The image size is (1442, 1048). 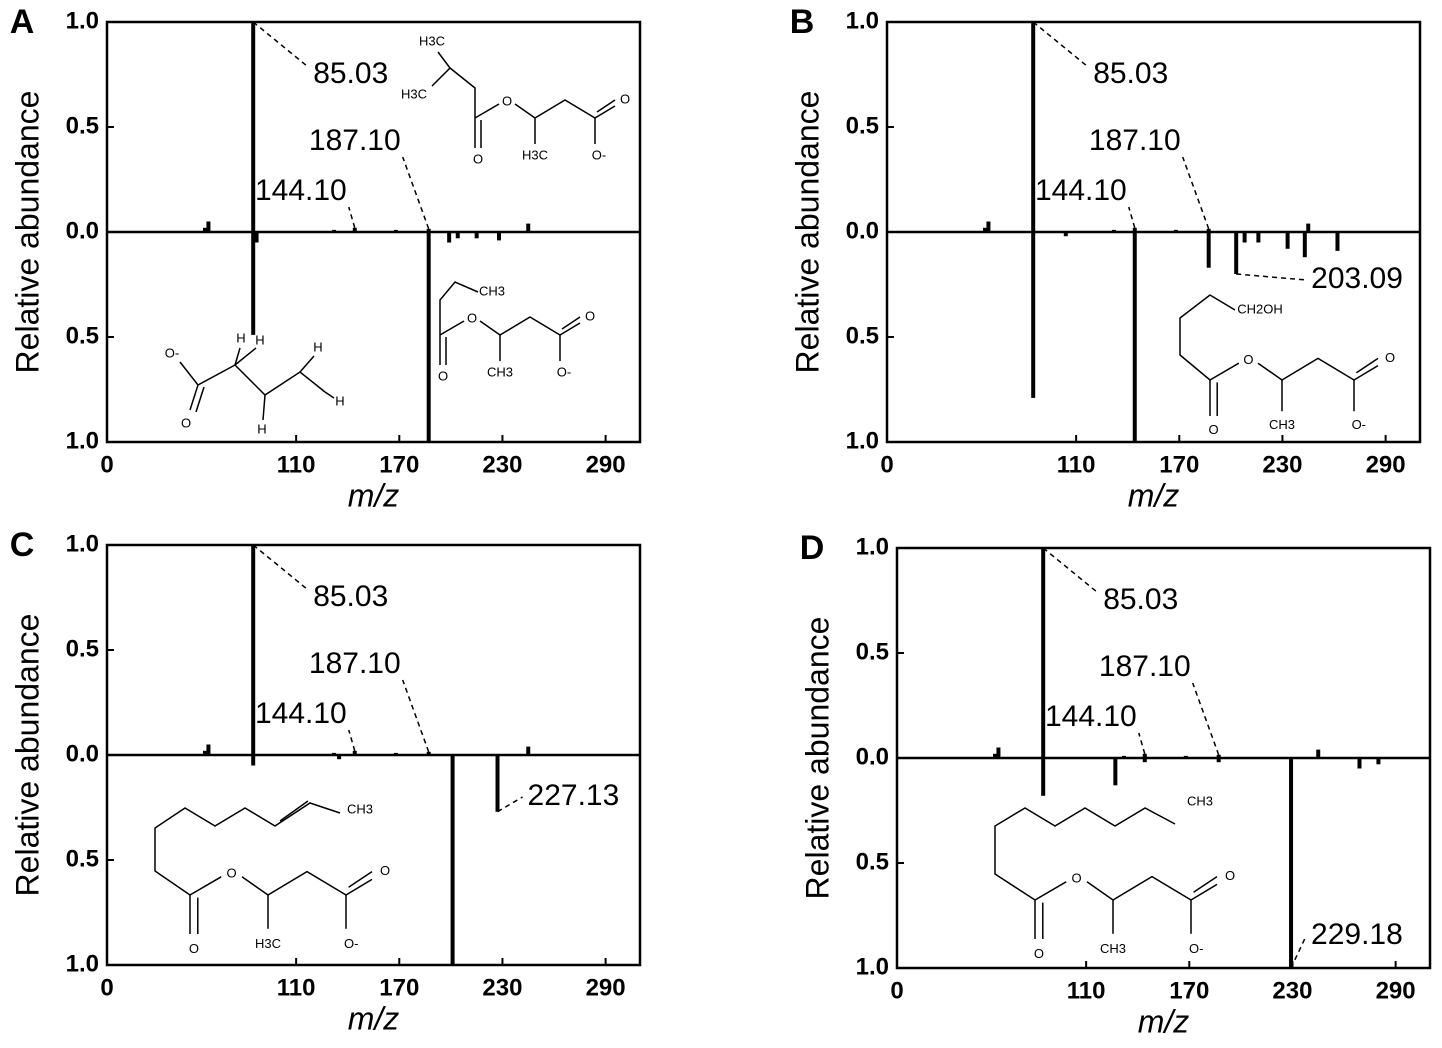 What do you see at coordinates (22, 545) in the screenshot?
I see `panel-label: C` at bounding box center [22, 545].